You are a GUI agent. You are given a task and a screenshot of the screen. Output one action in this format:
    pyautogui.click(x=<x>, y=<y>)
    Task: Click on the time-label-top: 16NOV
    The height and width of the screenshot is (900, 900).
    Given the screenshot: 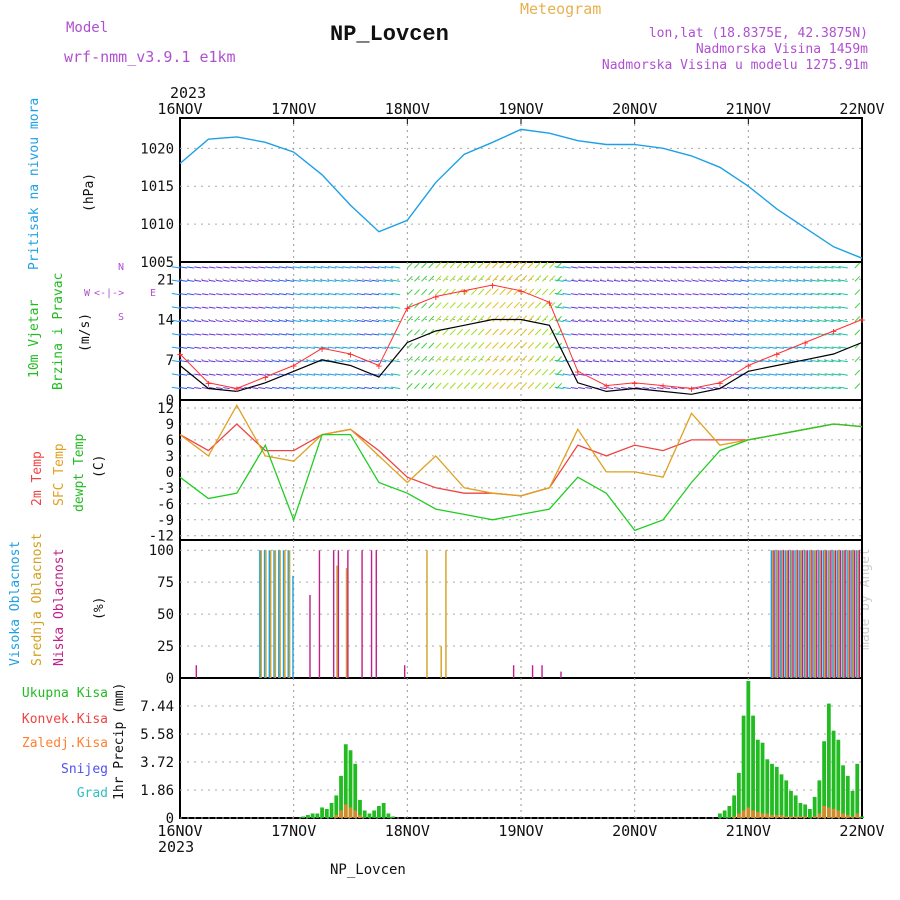 What is the action you would take?
    pyautogui.click(x=179, y=109)
    